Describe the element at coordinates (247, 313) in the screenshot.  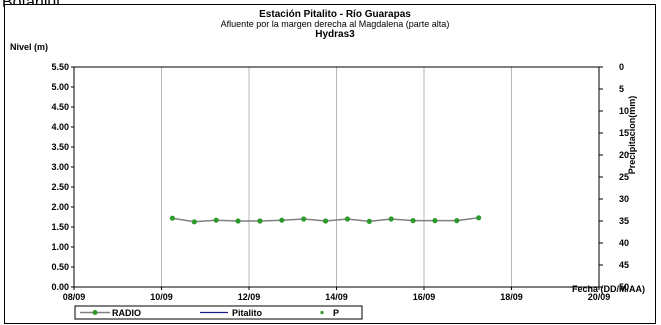
I see `legend-pitalito-label: Pitalito` at that location.